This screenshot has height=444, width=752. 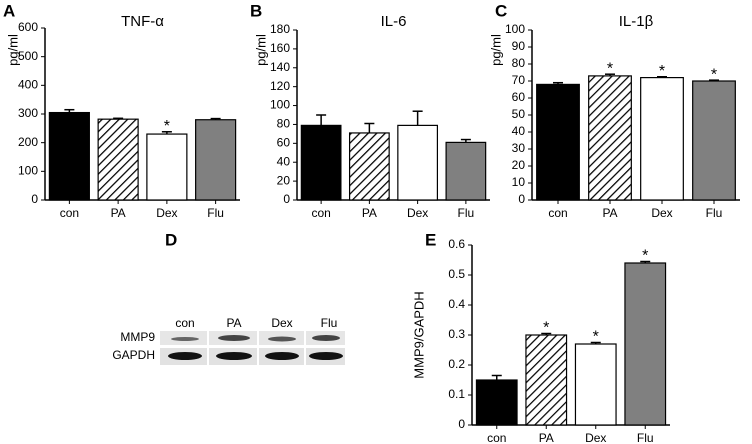 I want to click on y-tick-label: 90, so click(x=519, y=46).